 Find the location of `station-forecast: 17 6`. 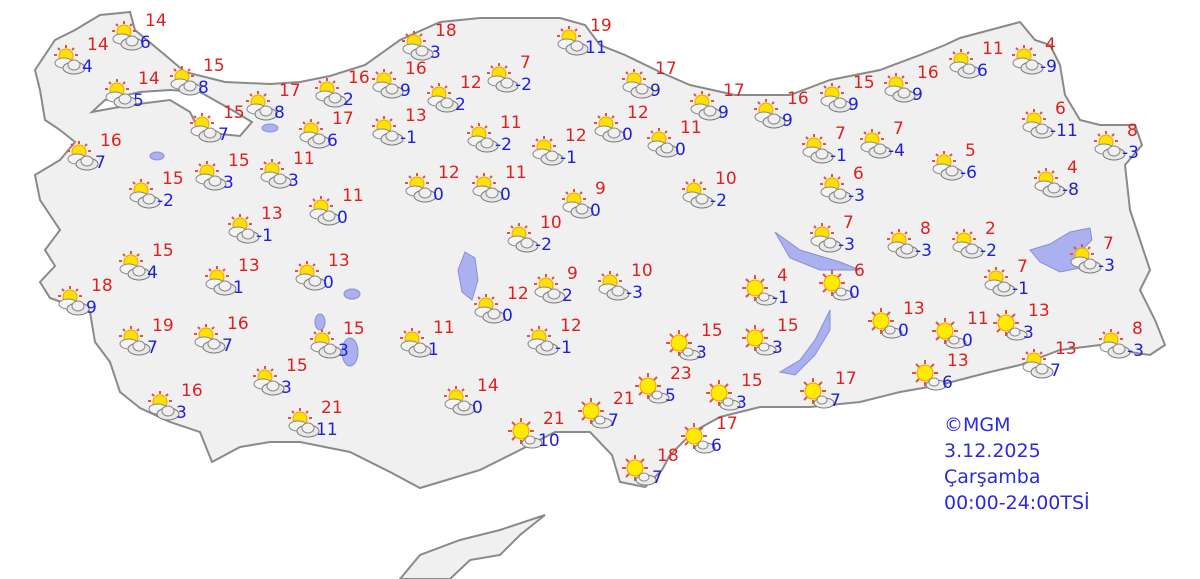

station-forecast: 17 6 is located at coordinates (711, 439).